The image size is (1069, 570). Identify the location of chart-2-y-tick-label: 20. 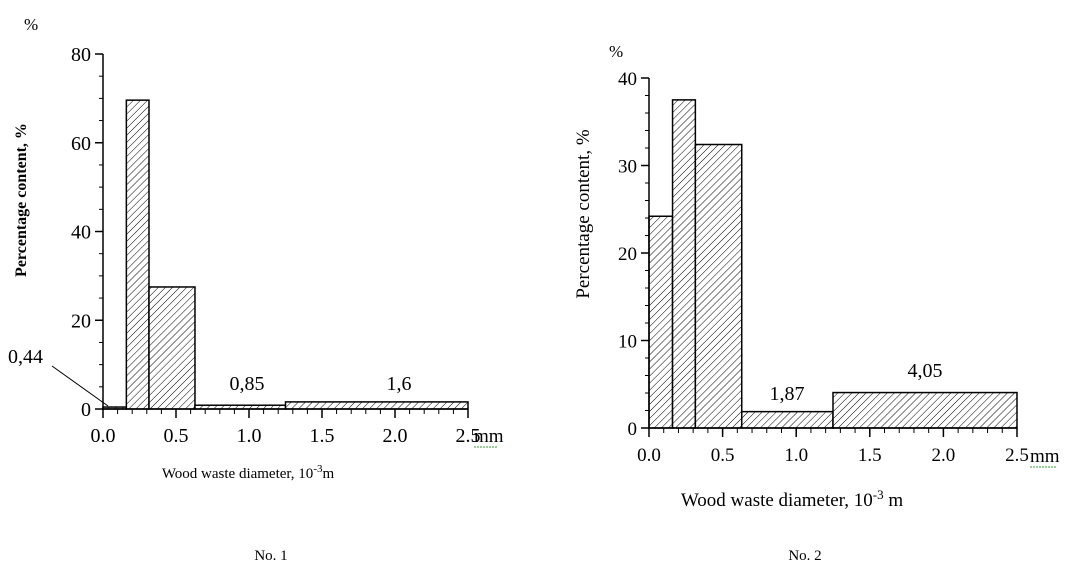
(627, 254).